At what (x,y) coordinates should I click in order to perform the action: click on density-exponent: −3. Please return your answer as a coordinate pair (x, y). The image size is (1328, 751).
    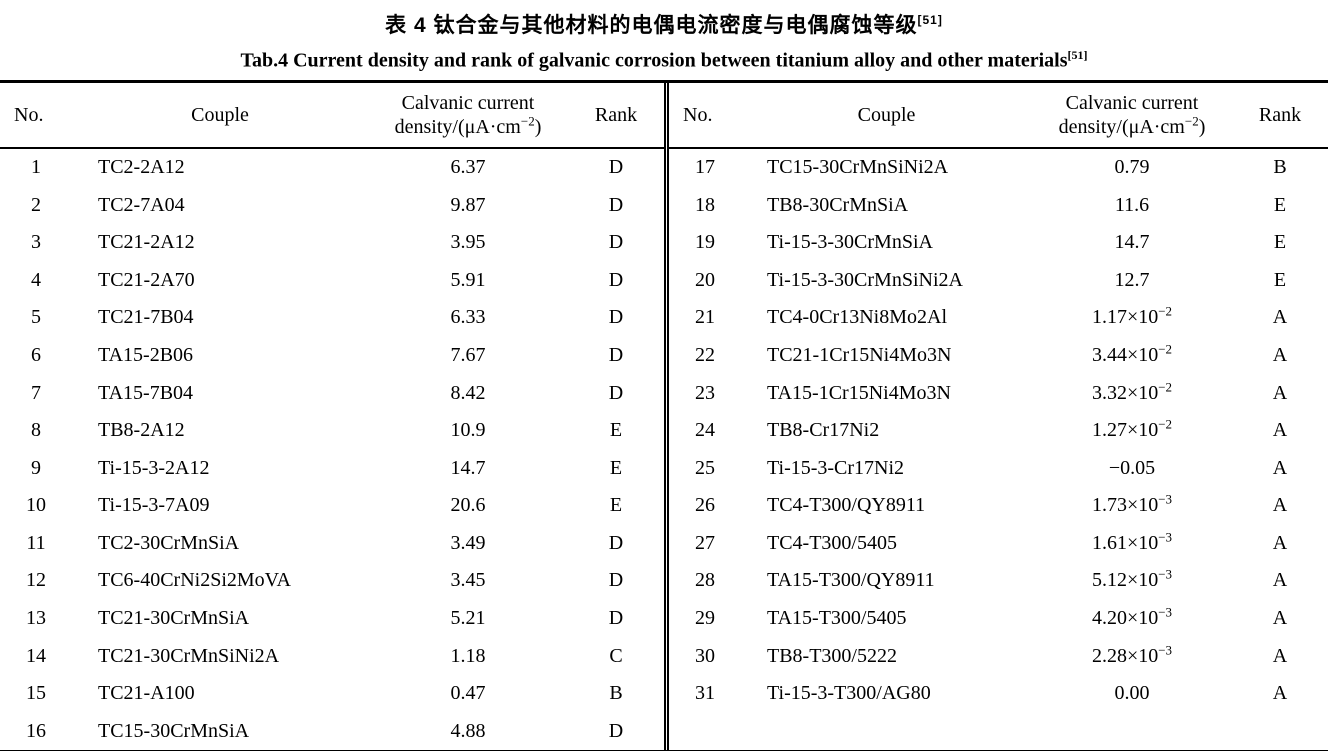
    Looking at the image, I should click on (1165, 650).